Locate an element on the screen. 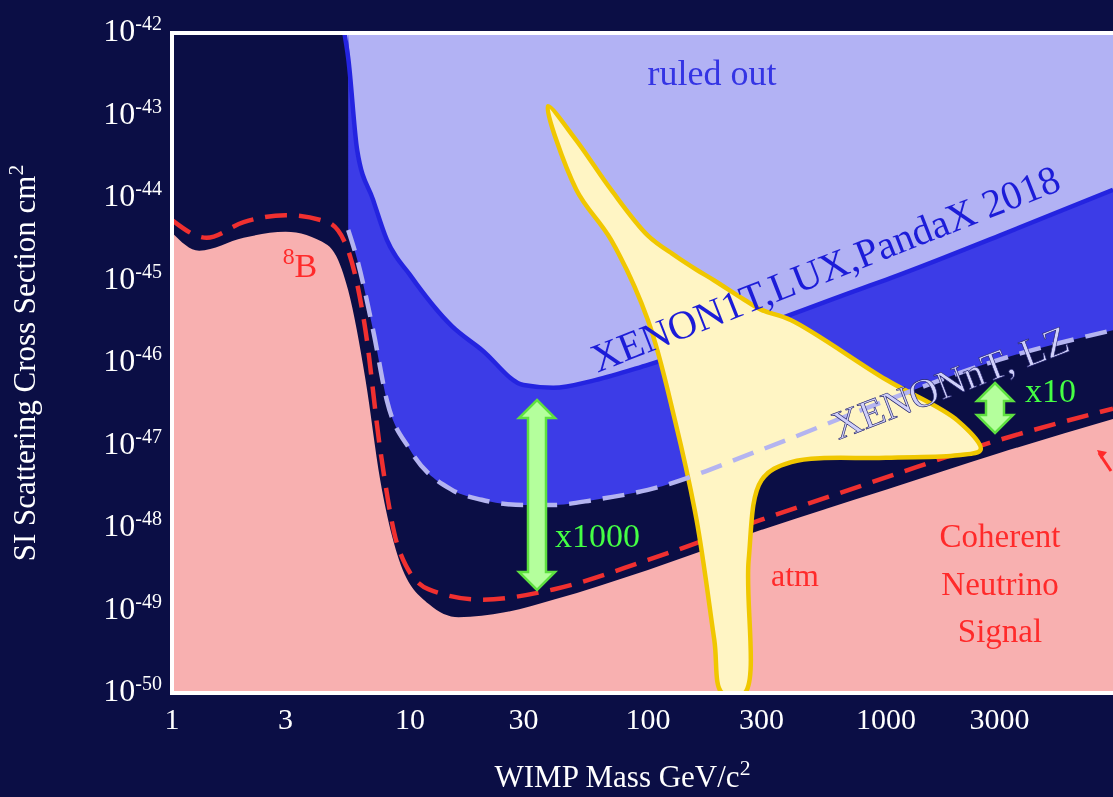  x-tick-label: 30 is located at coordinates (523, 718).